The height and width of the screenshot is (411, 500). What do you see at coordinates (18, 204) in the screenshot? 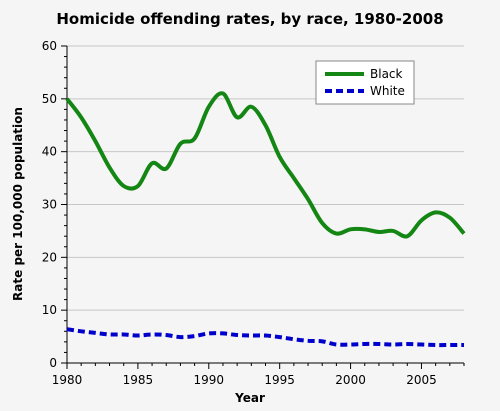
I see `y-axis-label: Rate per 100,000 population` at bounding box center [18, 204].